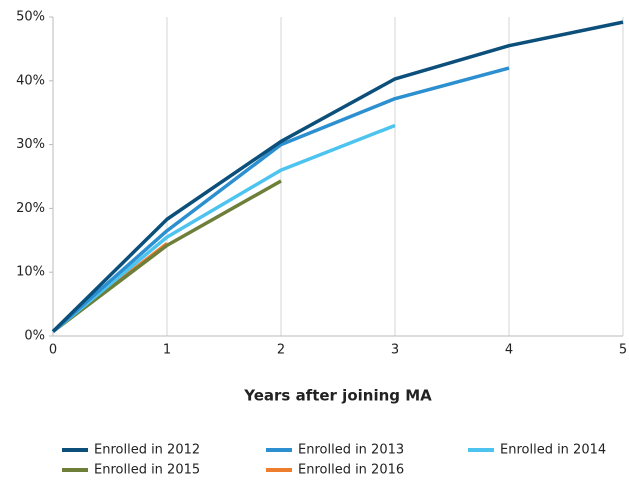 This screenshot has height=484, width=629. I want to click on y-tick-label: 0%, so click(34, 336).